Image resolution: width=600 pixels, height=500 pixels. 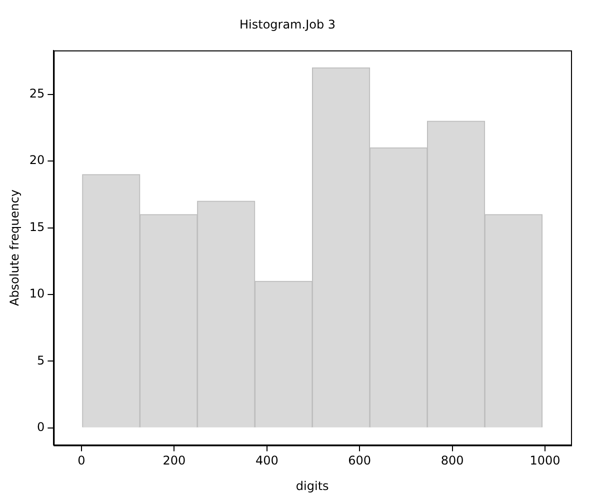 What do you see at coordinates (37, 227) in the screenshot?
I see `y-tick-label: 15` at bounding box center [37, 227].